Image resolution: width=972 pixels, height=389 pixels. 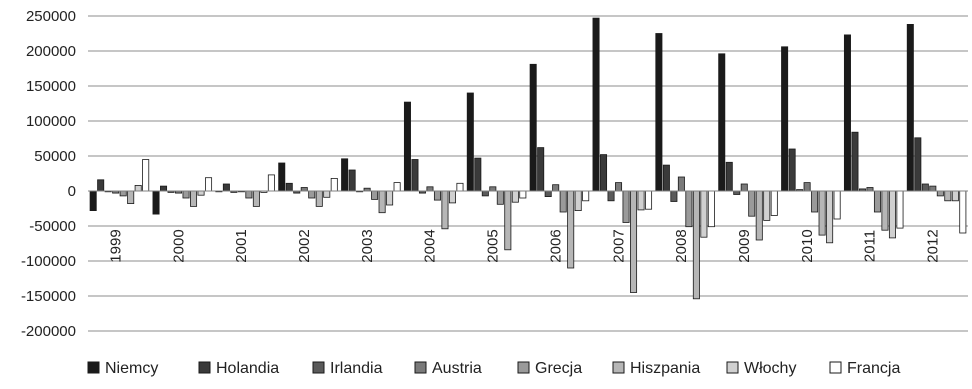 What do you see at coordinates (634, 241) in the screenshot?
I see `bar-hiszpania-2007` at bounding box center [634, 241].